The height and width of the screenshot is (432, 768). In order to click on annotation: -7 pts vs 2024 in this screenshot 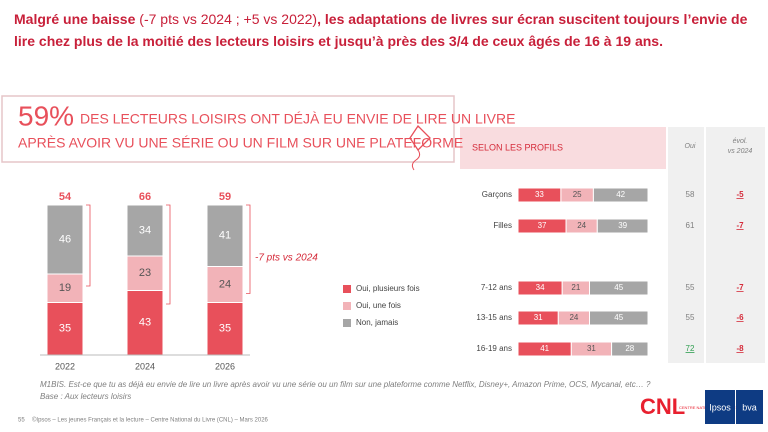, I will do `click(286, 258)`.